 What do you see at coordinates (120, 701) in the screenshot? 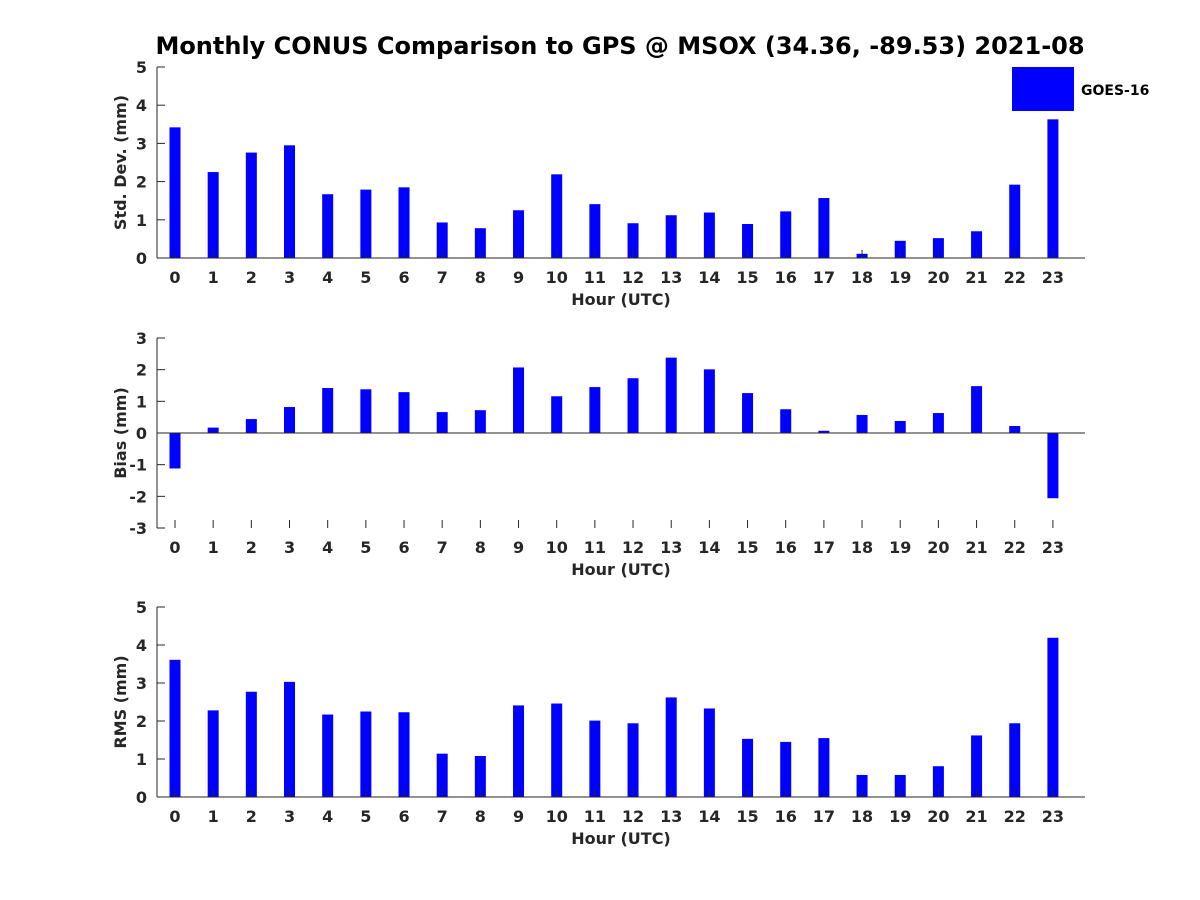
I see `y-axis-label: RMS (mm)` at bounding box center [120, 701].